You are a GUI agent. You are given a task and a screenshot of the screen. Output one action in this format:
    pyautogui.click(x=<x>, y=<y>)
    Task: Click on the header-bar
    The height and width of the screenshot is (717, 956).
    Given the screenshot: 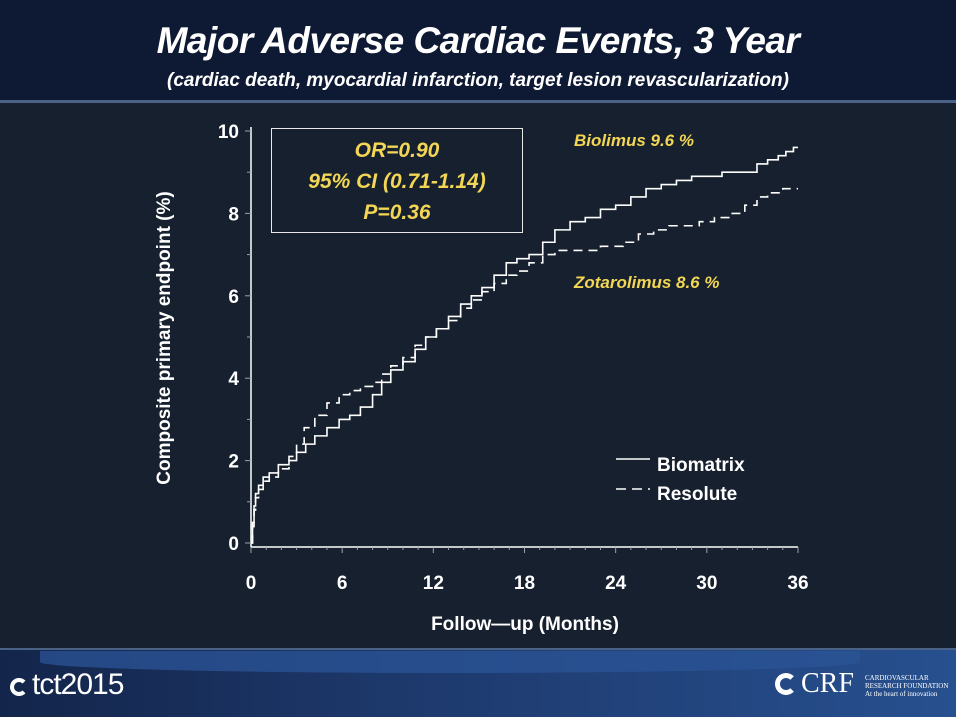 What is the action you would take?
    pyautogui.click(x=478, y=50)
    